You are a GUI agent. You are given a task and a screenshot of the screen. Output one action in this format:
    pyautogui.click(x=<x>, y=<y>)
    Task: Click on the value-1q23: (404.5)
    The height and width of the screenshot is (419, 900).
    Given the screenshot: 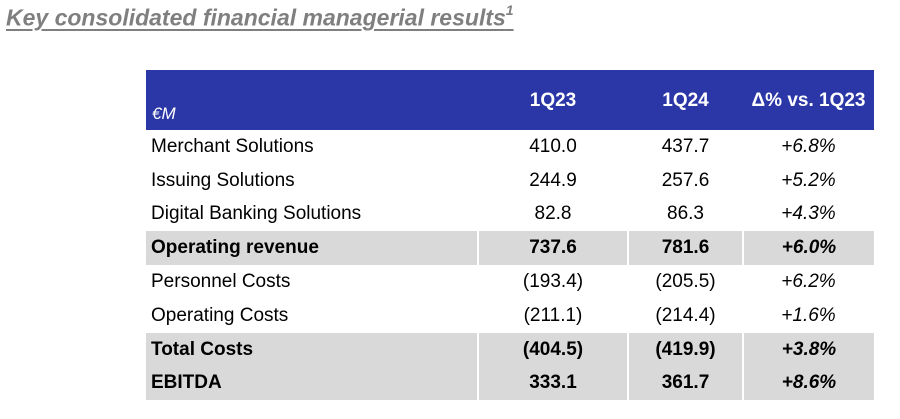 What is the action you would take?
    pyautogui.click(x=552, y=349)
    